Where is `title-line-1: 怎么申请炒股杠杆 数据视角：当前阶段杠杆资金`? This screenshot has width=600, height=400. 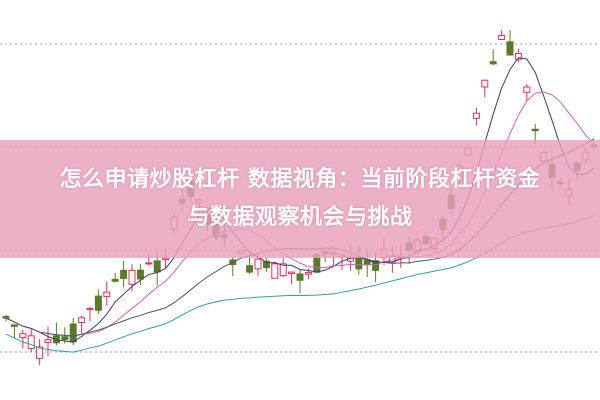
title-line-1: 怎么申请炒股杠杆 数据视角：当前阶段杠杆资金 is located at coordinates (300, 179).